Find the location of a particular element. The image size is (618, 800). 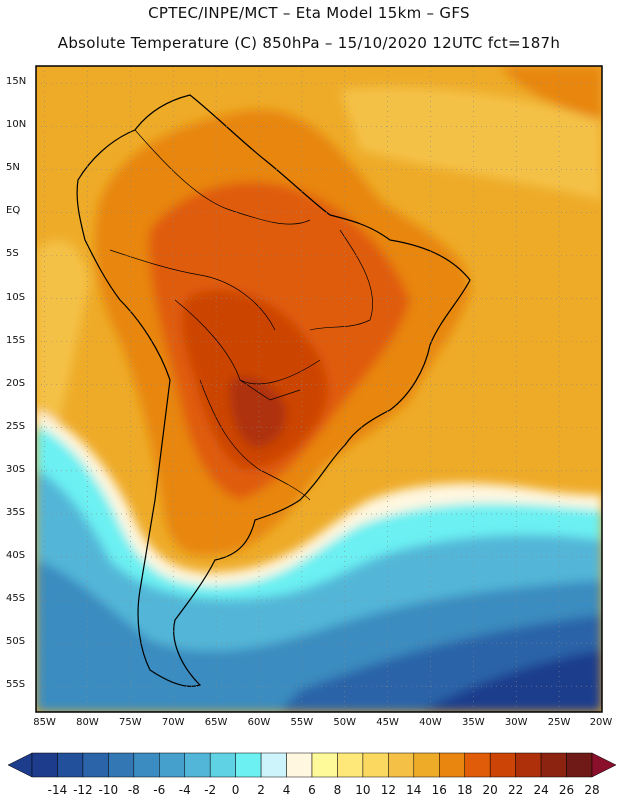

colorbar-label: -8 is located at coordinates (133, 790).